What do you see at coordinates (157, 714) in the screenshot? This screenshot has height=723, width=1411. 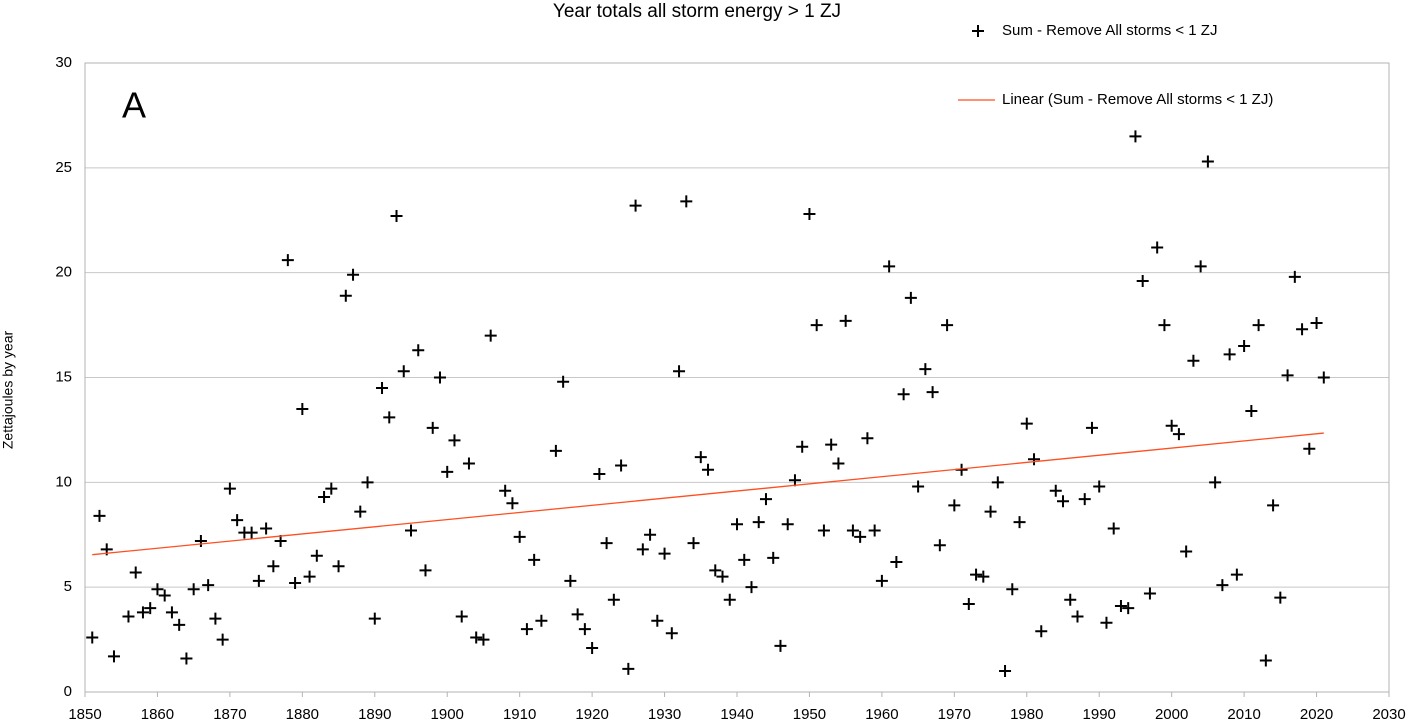 I see `x-tick-label: 1860` at bounding box center [157, 714].